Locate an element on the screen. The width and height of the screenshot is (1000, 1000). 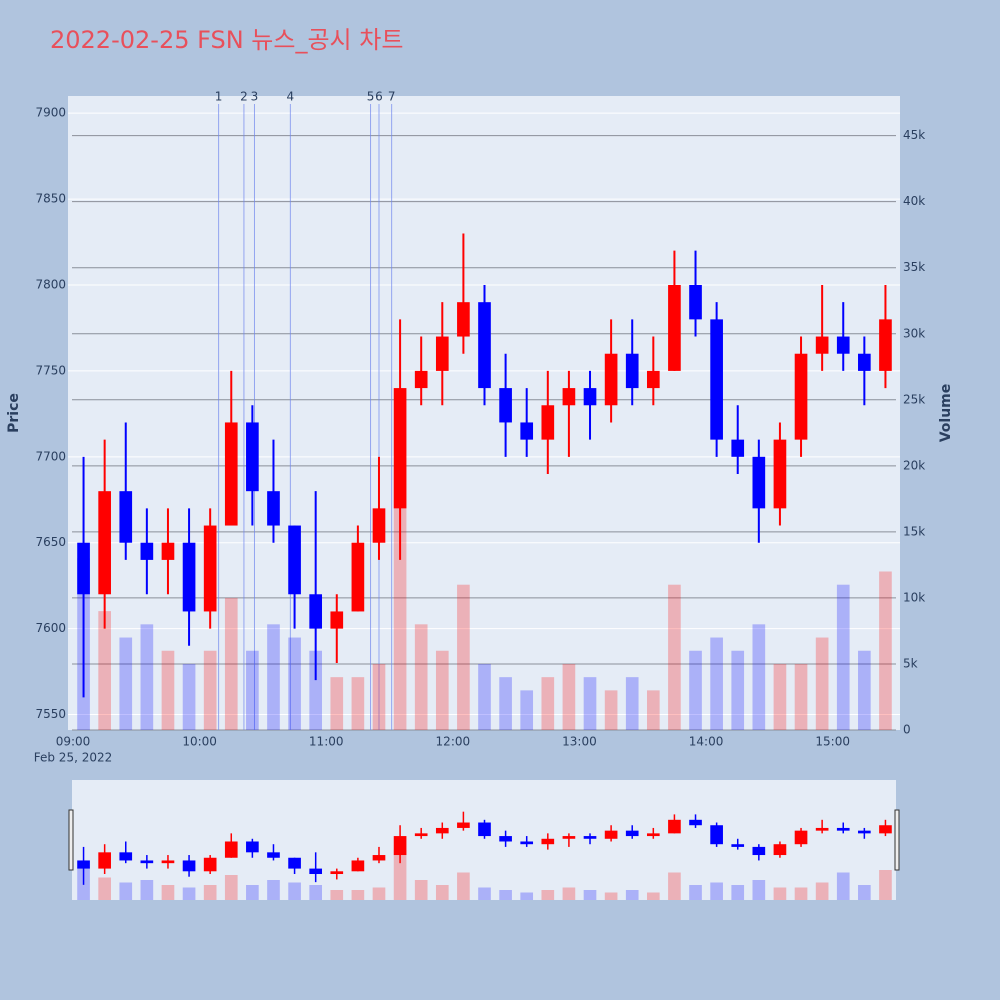
news-label: 2 is located at coordinates (244, 97).